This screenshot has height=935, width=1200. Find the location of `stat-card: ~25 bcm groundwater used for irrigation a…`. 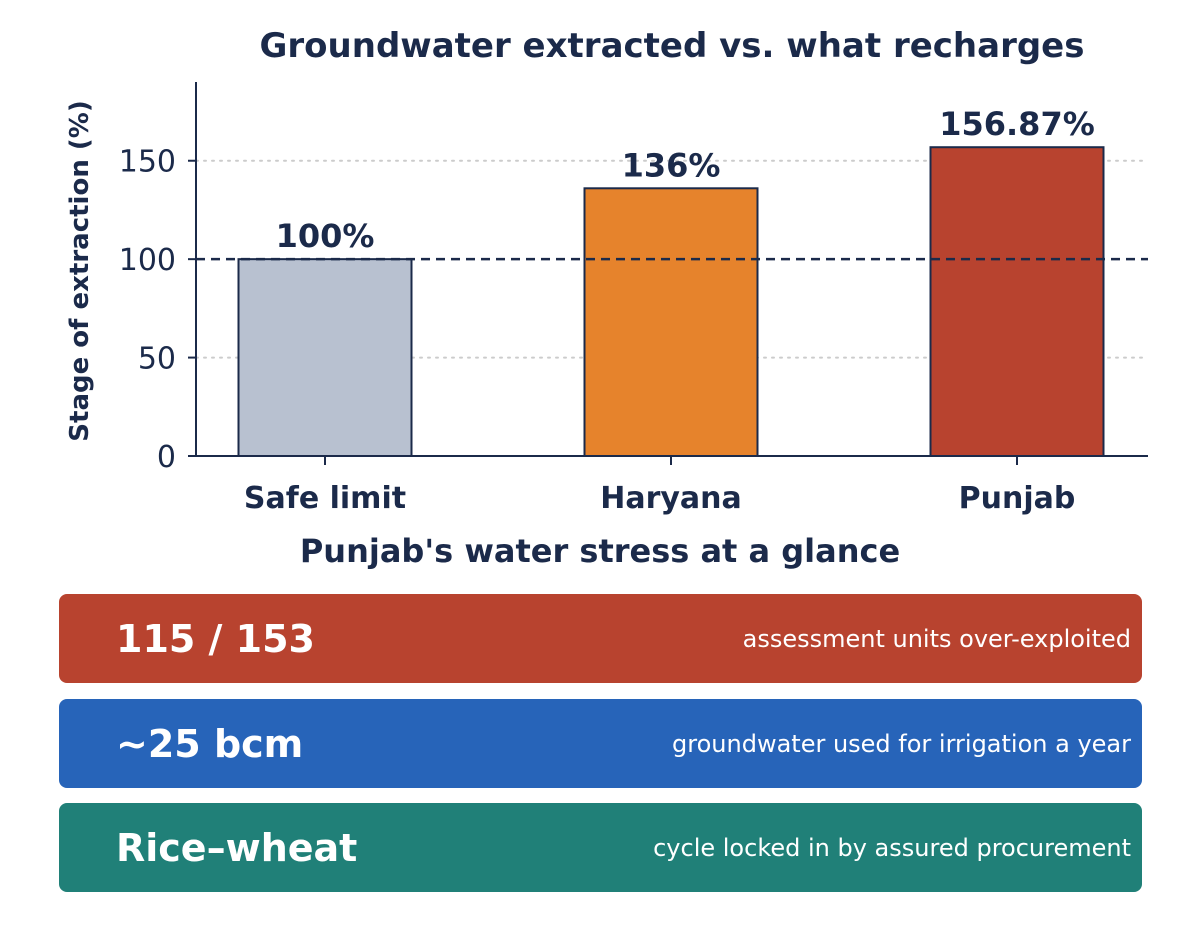

stat-card: ~25 bcm groundwater used for irrigation a… is located at coordinates (600, 743).